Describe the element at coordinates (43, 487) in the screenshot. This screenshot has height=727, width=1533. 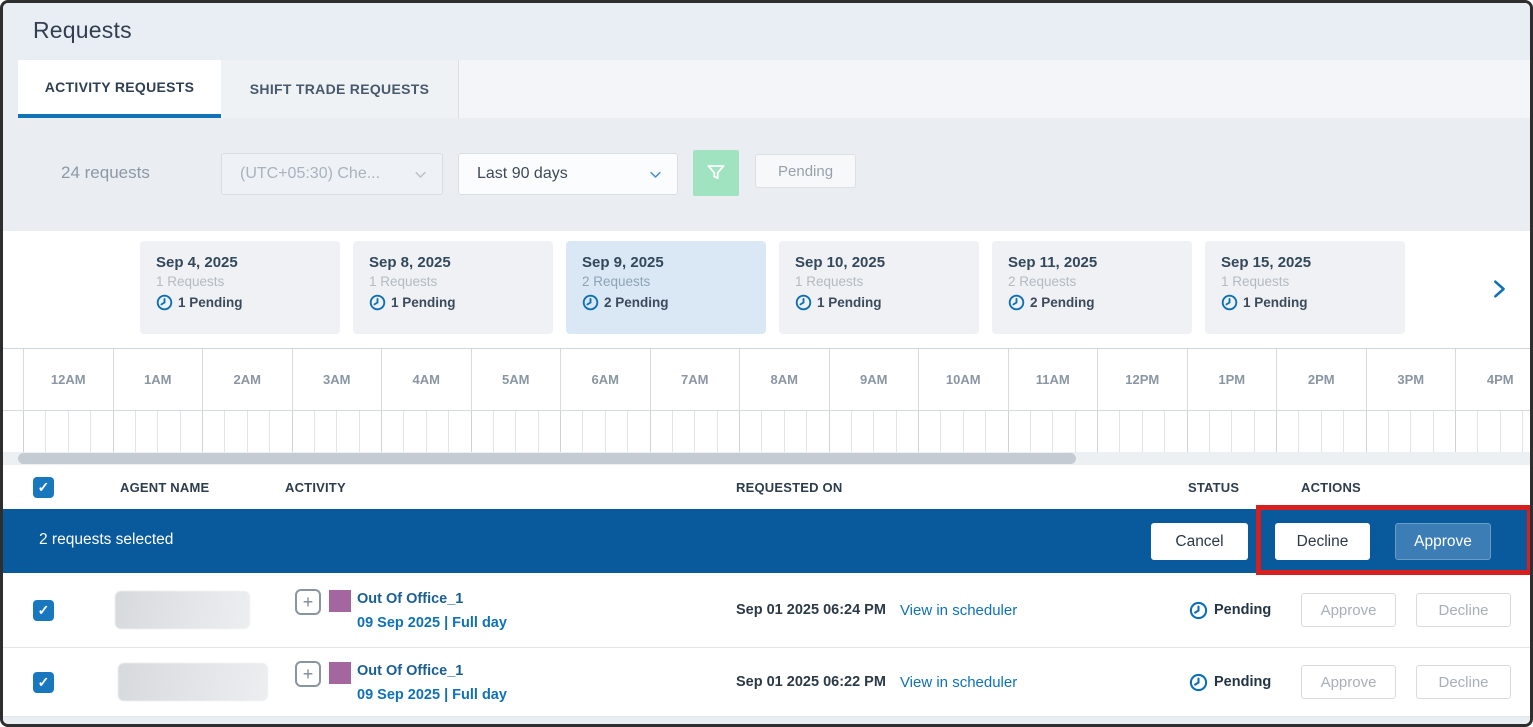
I see `select-all-checkbox` at that location.